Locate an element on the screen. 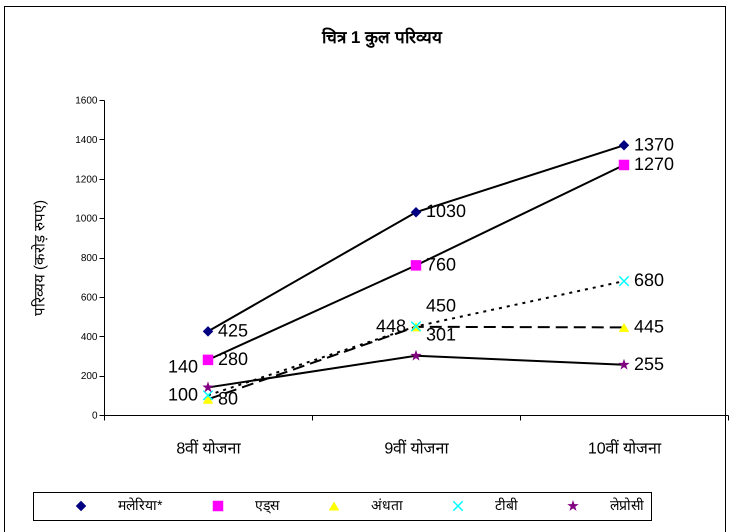 This screenshot has height=532, width=737. y-tick-label: 1400 is located at coordinates (86, 140).